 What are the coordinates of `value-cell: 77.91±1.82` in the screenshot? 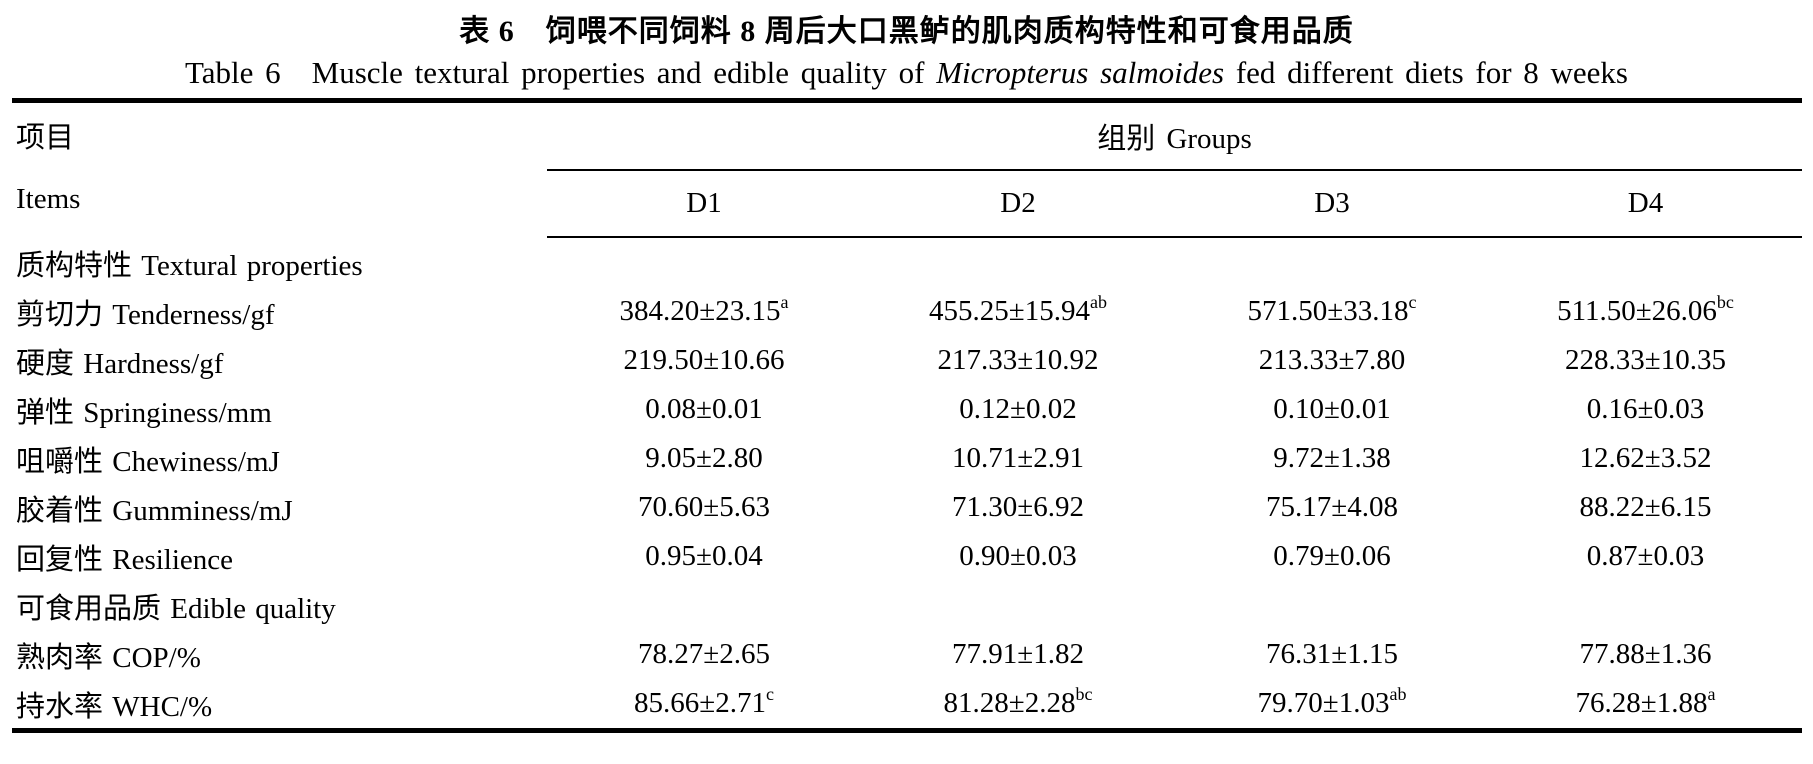 It's located at (1018, 654).